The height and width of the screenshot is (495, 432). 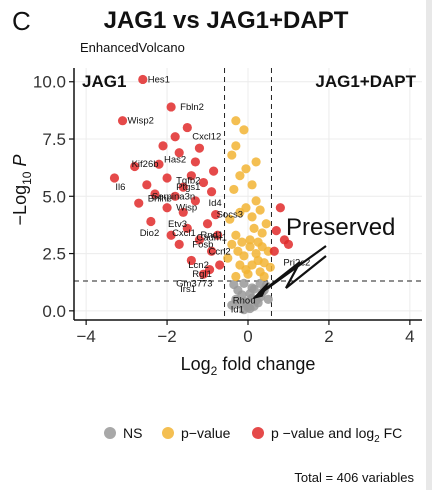 What do you see at coordinates (202, 274) in the screenshot?
I see `point-label: Rgl1` at bounding box center [202, 274].